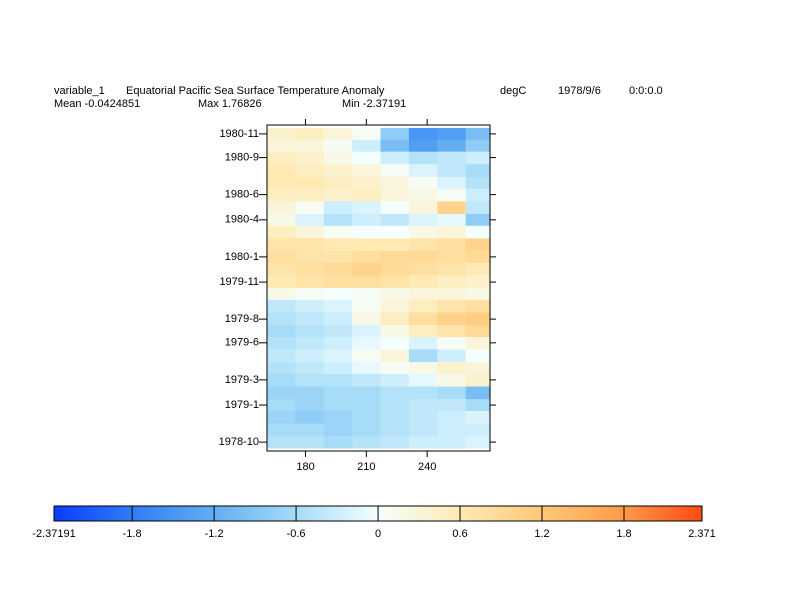 This screenshot has width=792, height=612. I want to click on y-tick-label: 1980-11, so click(239, 134).